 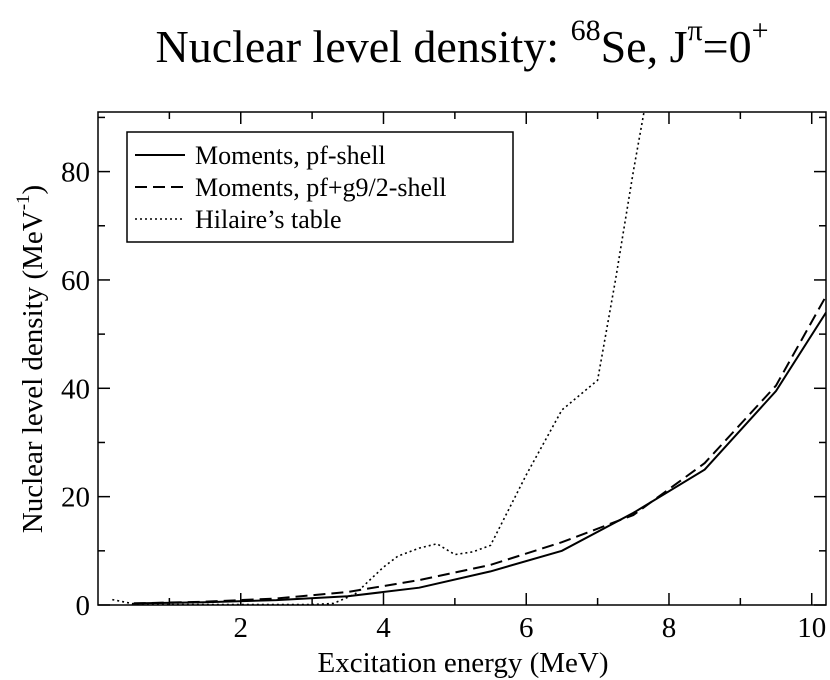 What do you see at coordinates (811, 628) in the screenshot?
I see `x-tick-label: 10` at bounding box center [811, 628].